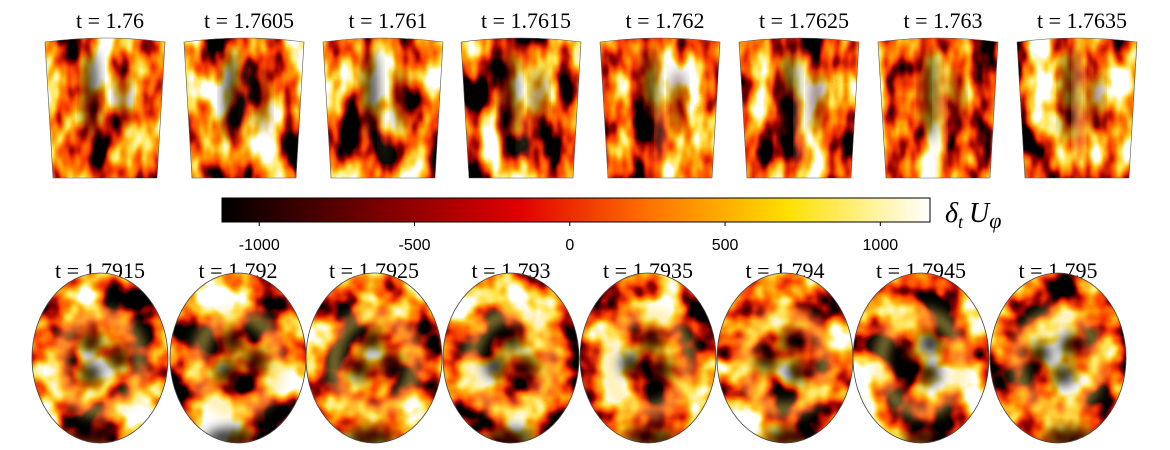  What do you see at coordinates (249, 20) in the screenshot?
I see `time-label: t = 1.7605` at bounding box center [249, 20].